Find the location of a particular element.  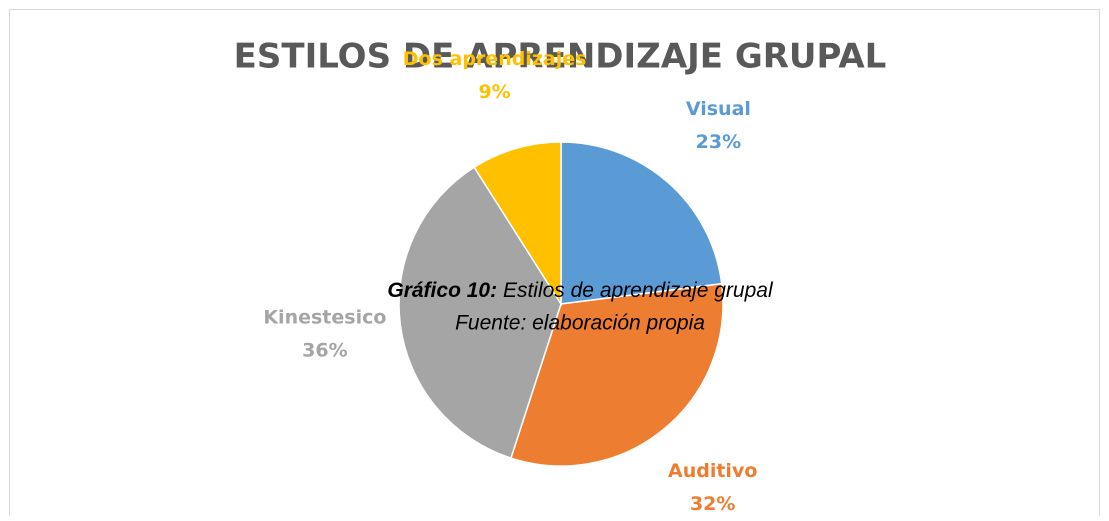

chart-title: ESTILOS DE APRENDIZAJE GRUPAL is located at coordinates (560, 57).